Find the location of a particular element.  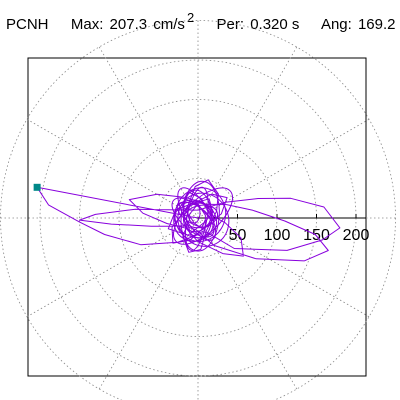

peak-marker is located at coordinates (37, 187).